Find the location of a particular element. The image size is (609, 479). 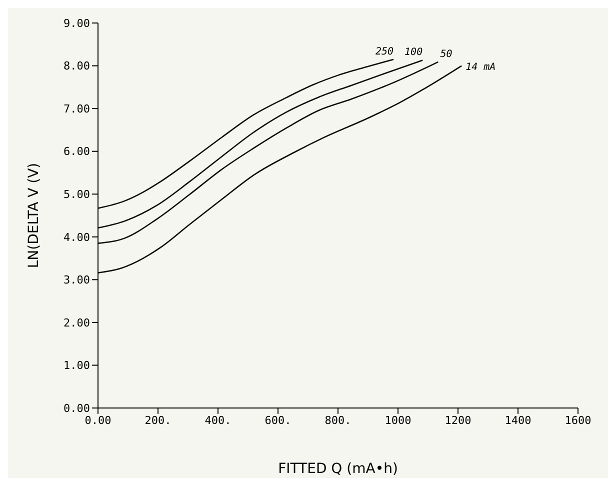

x-tick-label: 1000 is located at coordinates (398, 420).